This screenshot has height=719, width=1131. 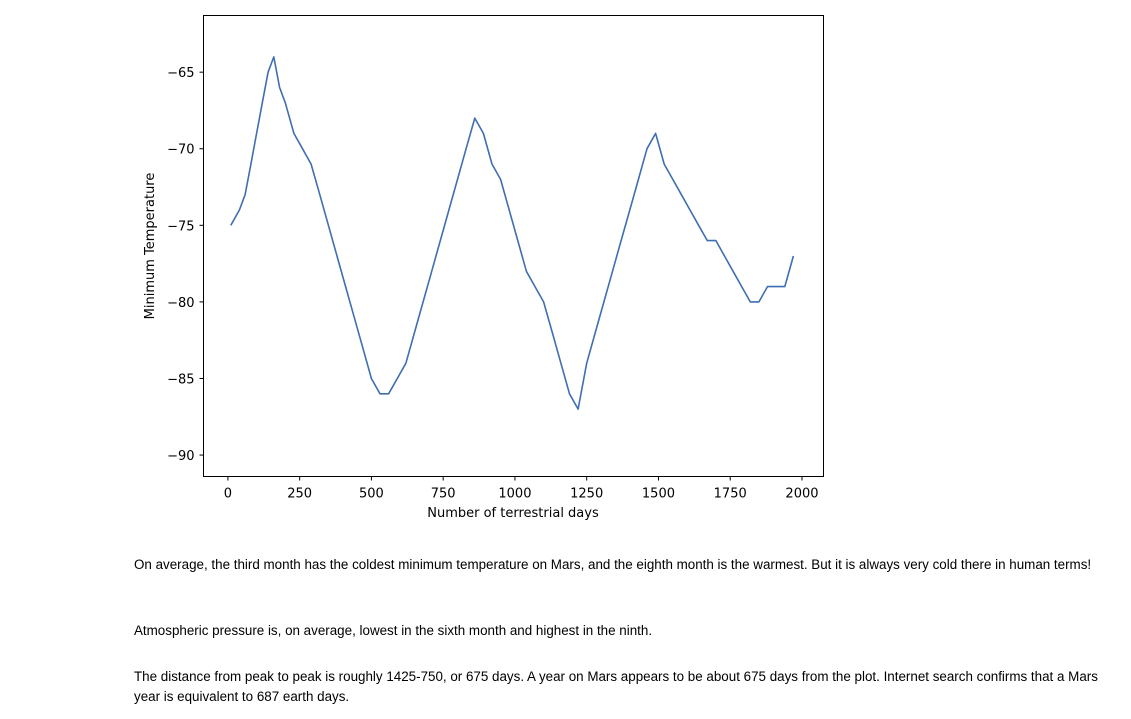 I want to click on y-tick-label: −90, so click(x=180, y=456).